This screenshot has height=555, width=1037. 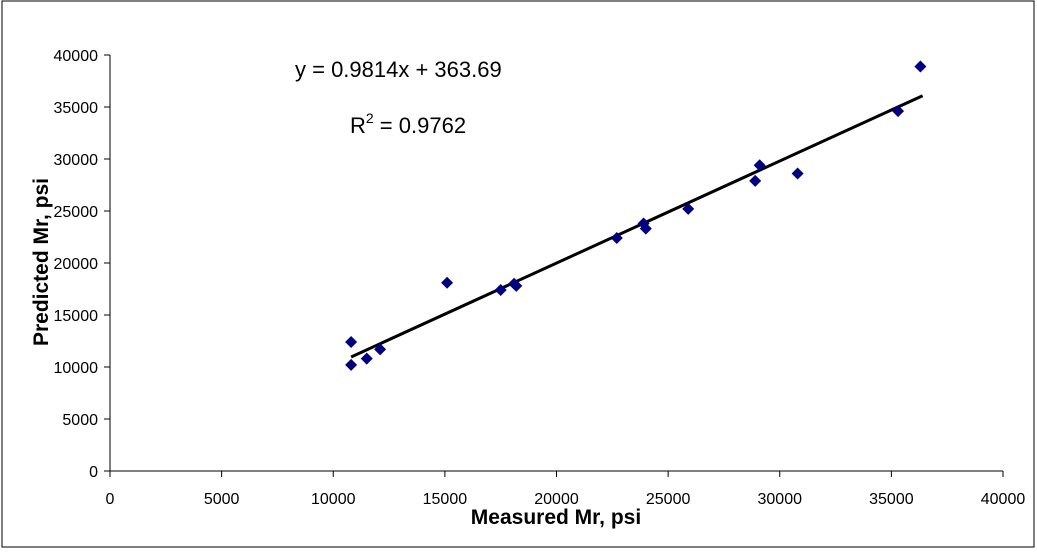 What do you see at coordinates (556, 499) in the screenshot?
I see `x-tick-label: 20000` at bounding box center [556, 499].